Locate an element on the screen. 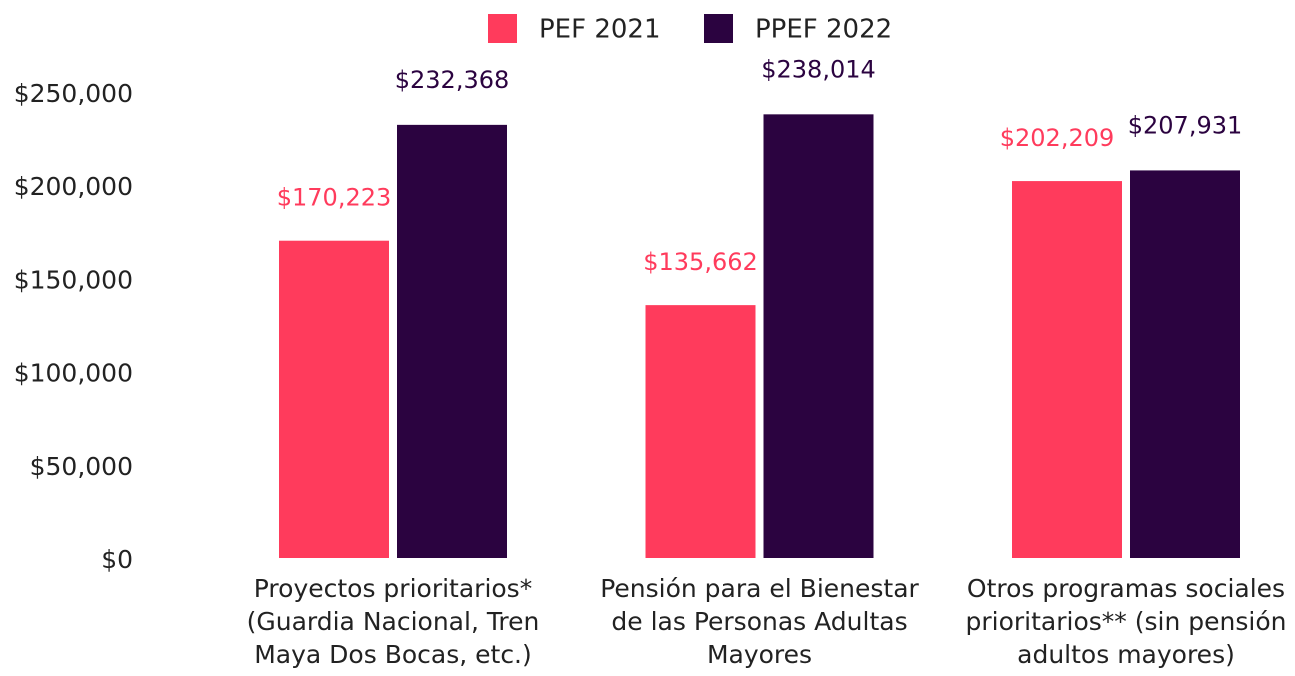  value-label: $135,662 is located at coordinates (700, 262).